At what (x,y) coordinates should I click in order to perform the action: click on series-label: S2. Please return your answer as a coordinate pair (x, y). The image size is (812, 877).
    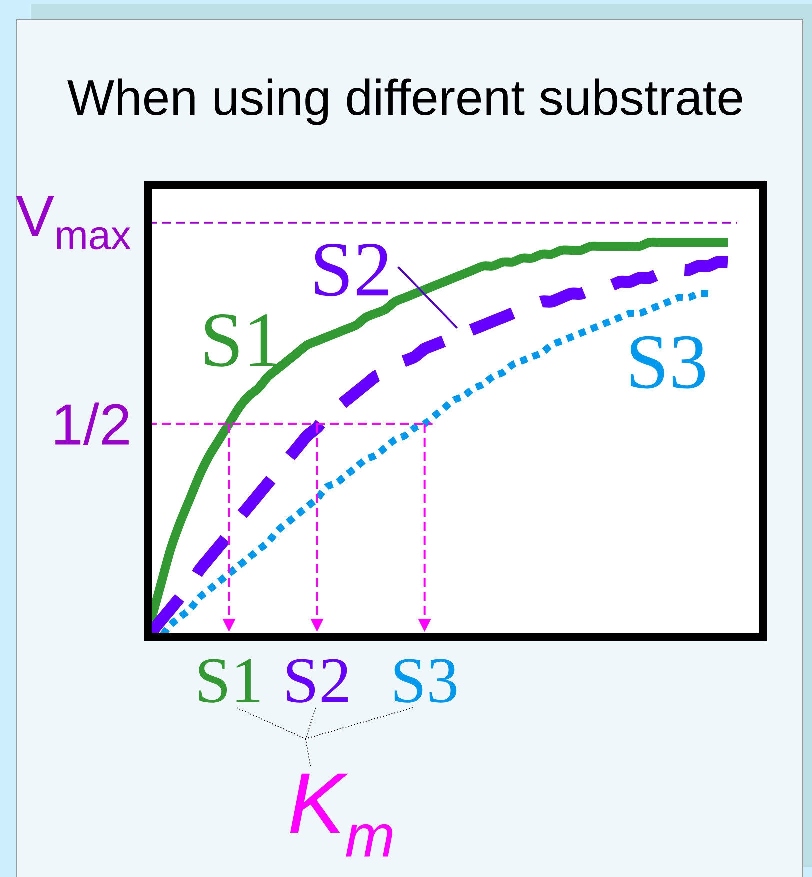
    Looking at the image, I should click on (351, 270).